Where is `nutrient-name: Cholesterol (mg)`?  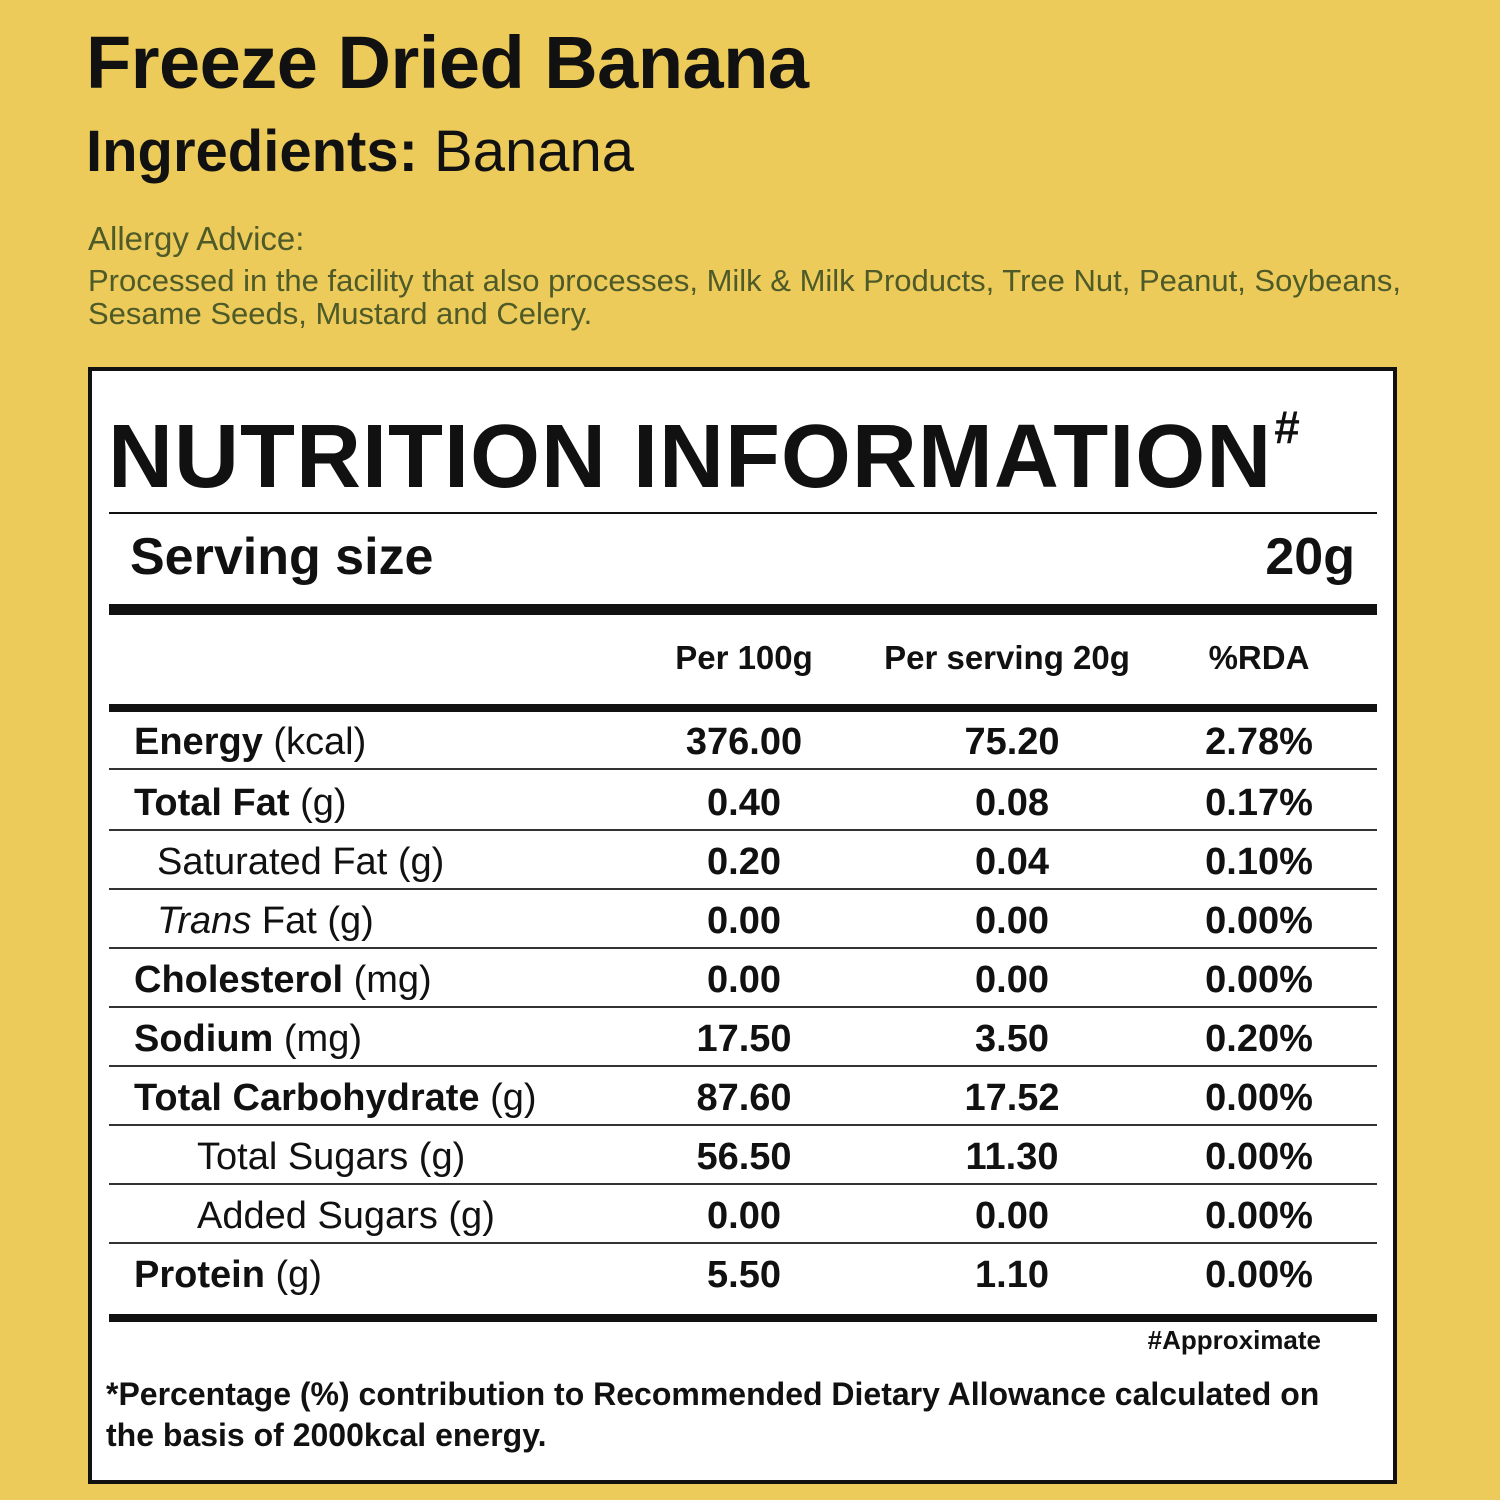 nutrient-name: Cholesterol (mg) is located at coordinates (283, 980).